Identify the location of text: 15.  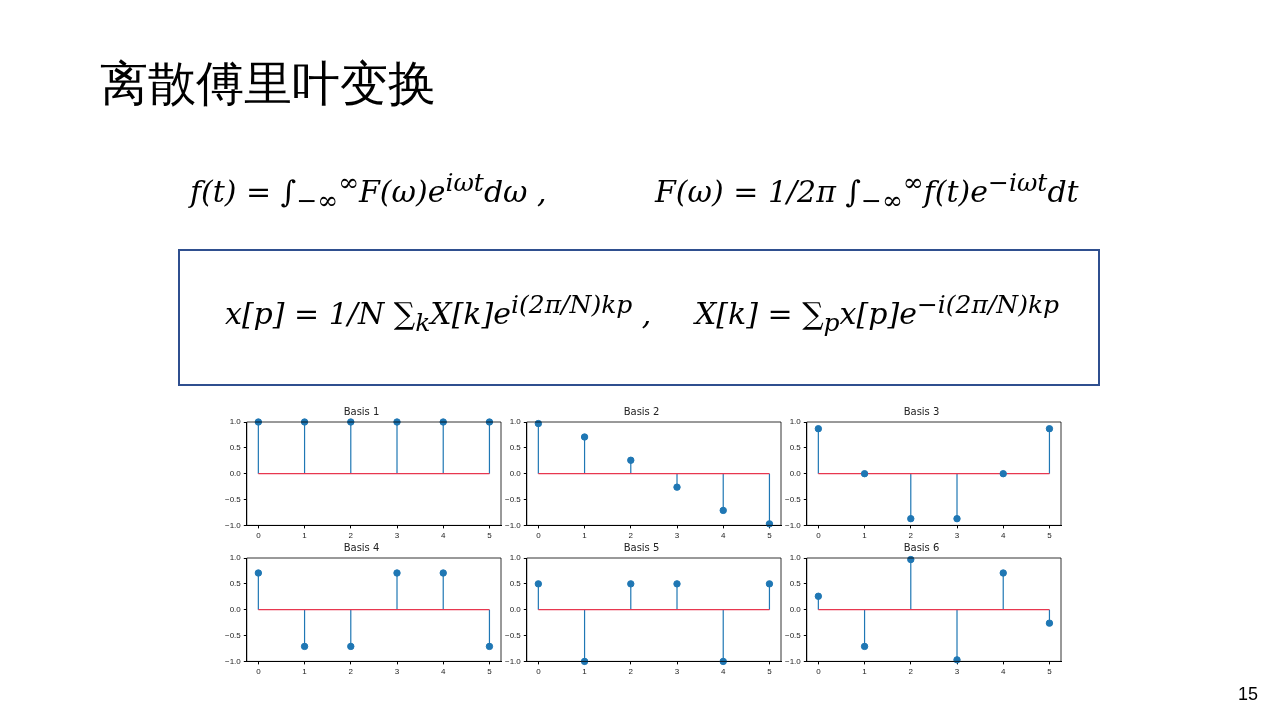
(1247, 694).